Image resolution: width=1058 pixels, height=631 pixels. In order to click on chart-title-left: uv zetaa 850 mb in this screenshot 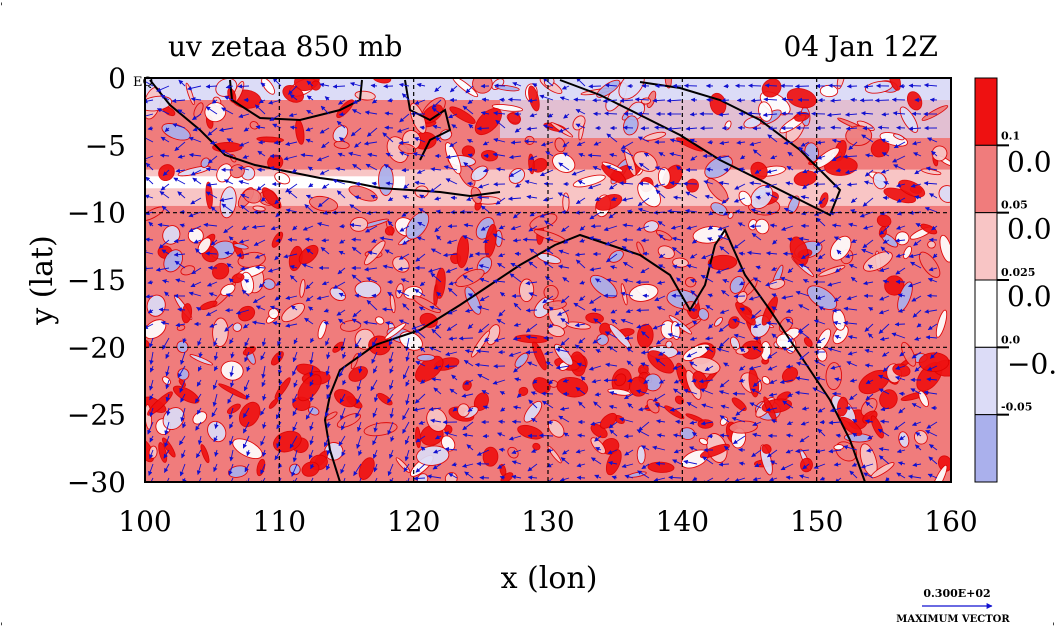, I will do `click(285, 46)`.